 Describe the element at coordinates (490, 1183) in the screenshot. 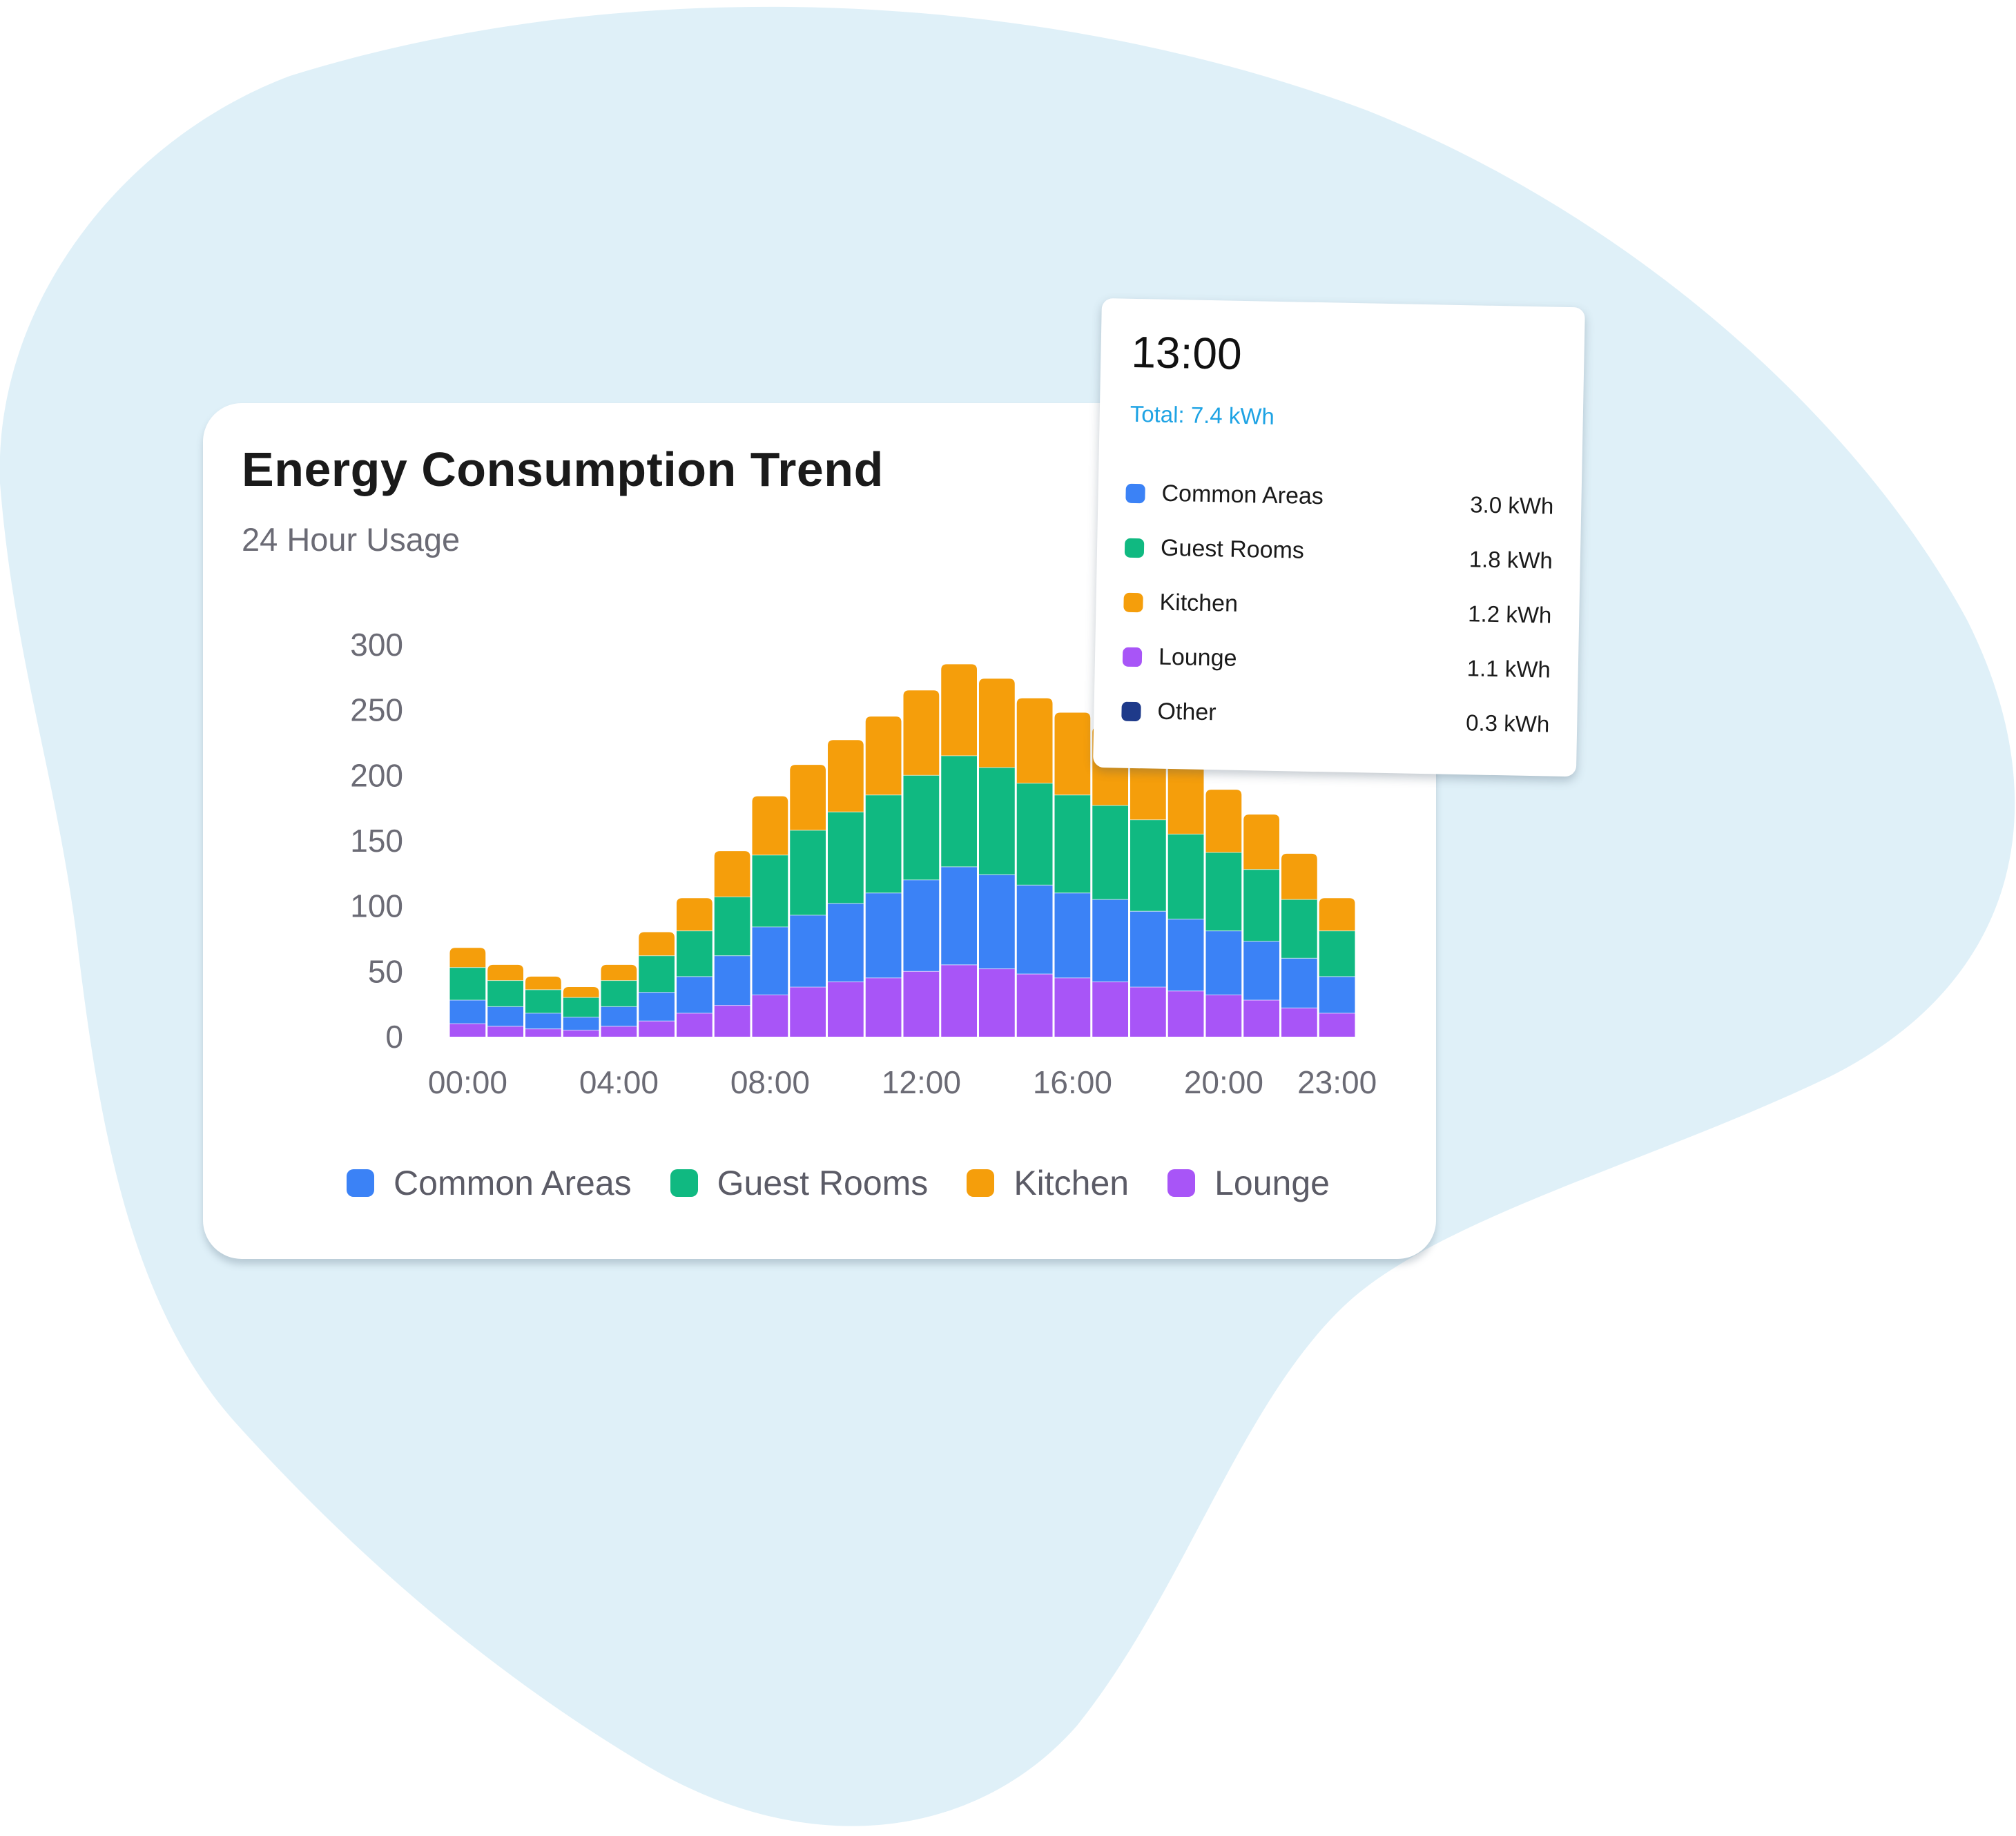

I see `legend-item-common-areas: Common Areas` at that location.